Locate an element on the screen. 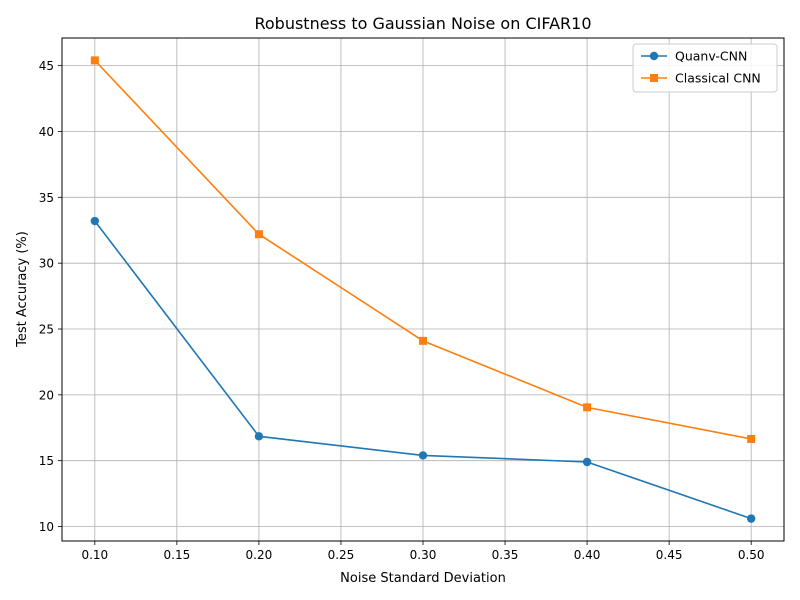 The width and height of the screenshot is (800, 600). x-tick-label: 0.30 is located at coordinates (423, 555).